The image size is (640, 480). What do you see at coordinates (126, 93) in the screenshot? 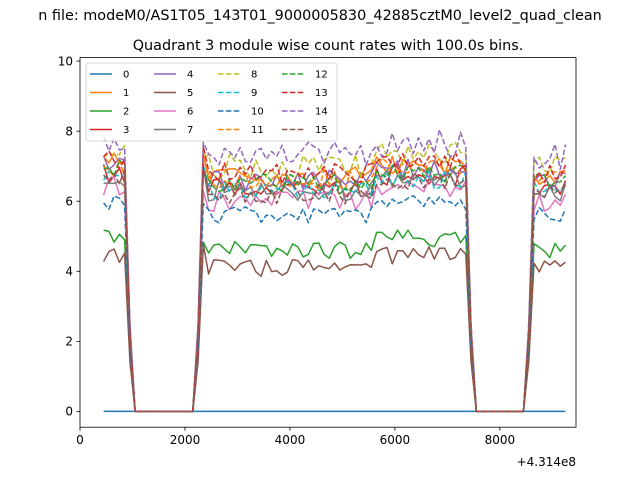
I see `legend-label: 1` at bounding box center [126, 93].